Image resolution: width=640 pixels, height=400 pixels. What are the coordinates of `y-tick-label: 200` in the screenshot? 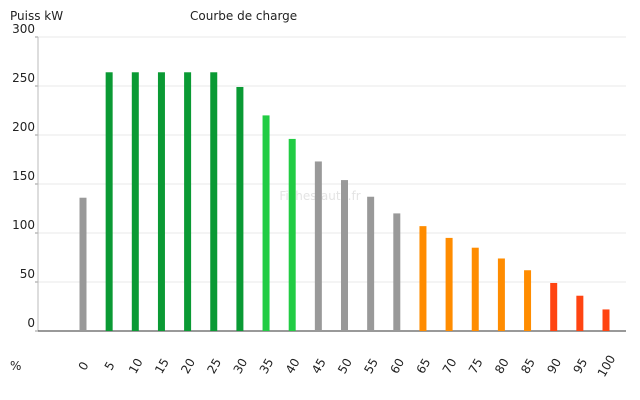 It's located at (23, 127).